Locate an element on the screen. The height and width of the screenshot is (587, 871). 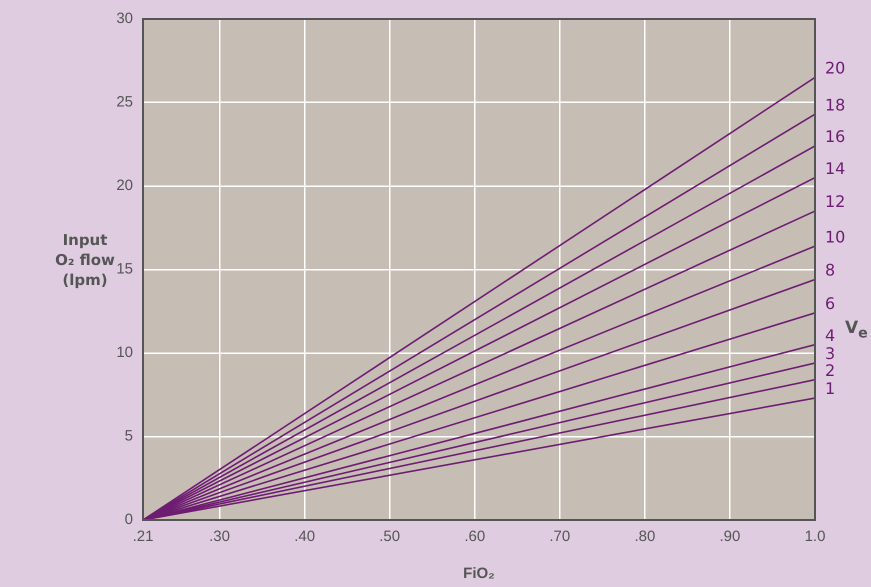
x-tick-label: .21 is located at coordinates (143, 537).